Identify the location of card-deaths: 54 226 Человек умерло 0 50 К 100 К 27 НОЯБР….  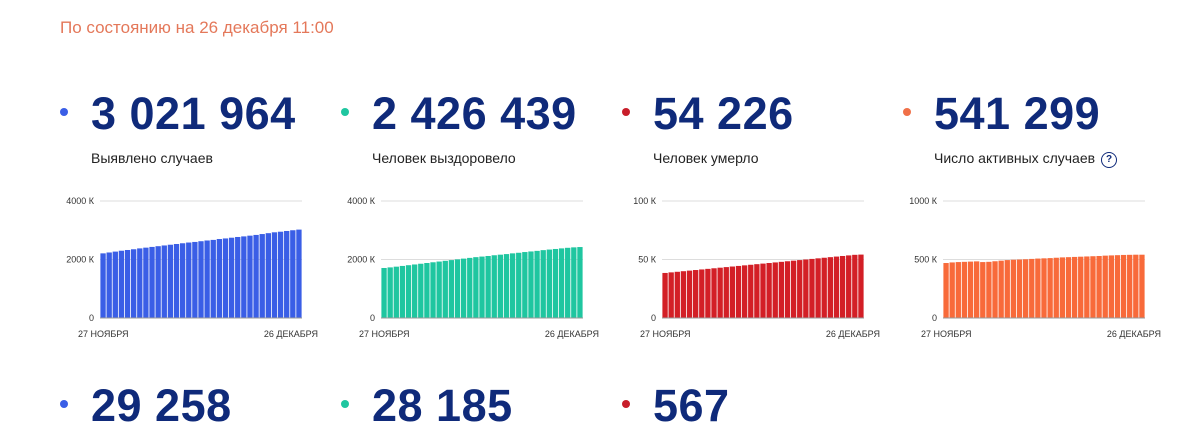
(757, 213).